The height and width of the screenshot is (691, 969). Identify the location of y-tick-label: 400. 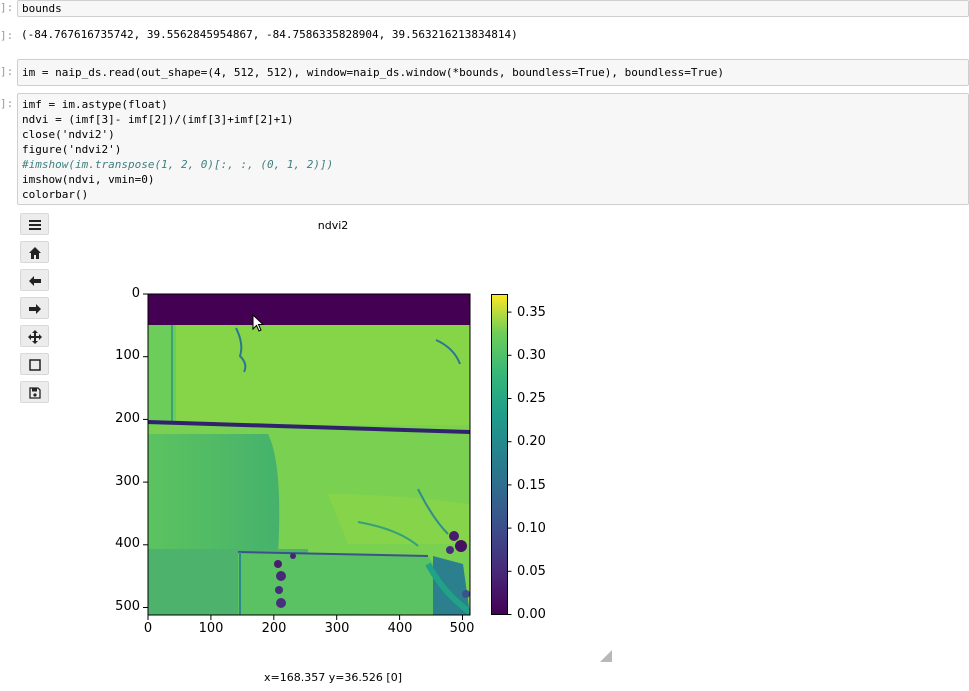
(127, 543).